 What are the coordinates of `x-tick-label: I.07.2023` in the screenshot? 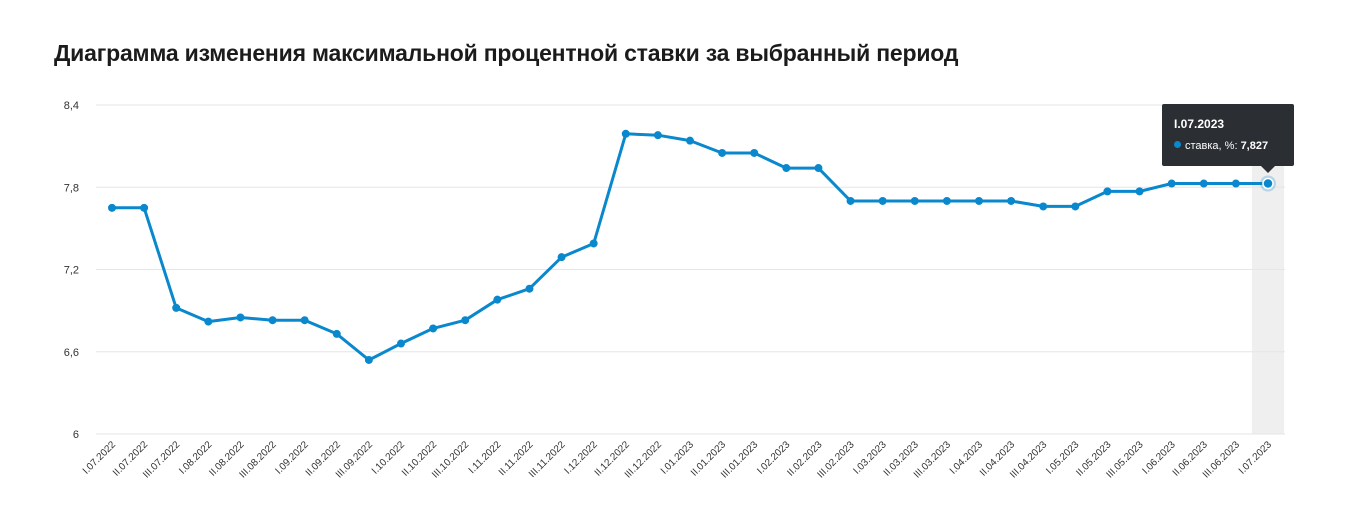 It's located at (1256, 458).